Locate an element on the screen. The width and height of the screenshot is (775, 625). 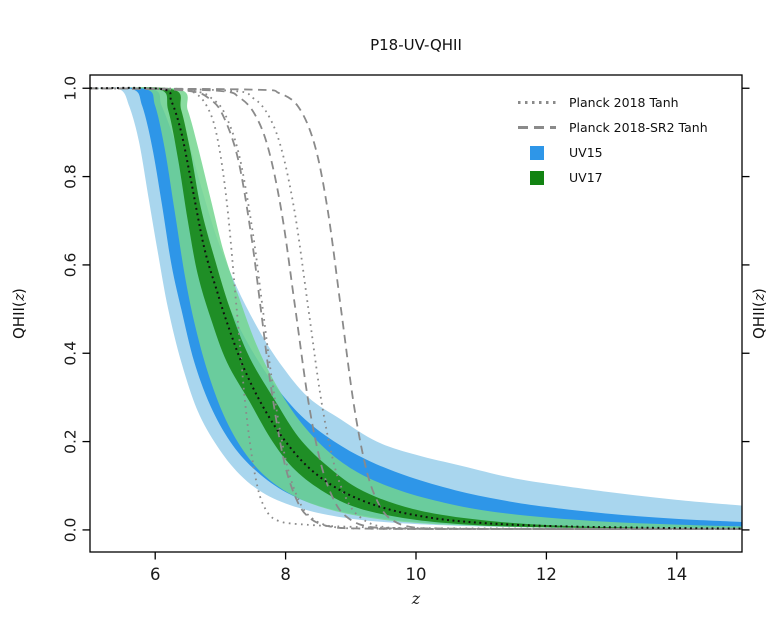
x-tick-label: 14 is located at coordinates (676, 574).